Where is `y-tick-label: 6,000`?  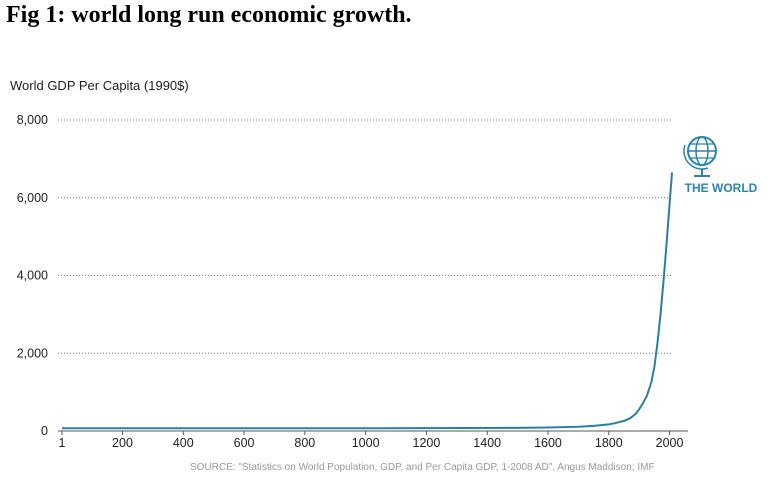
y-tick-label: 6,000 is located at coordinates (32, 198).